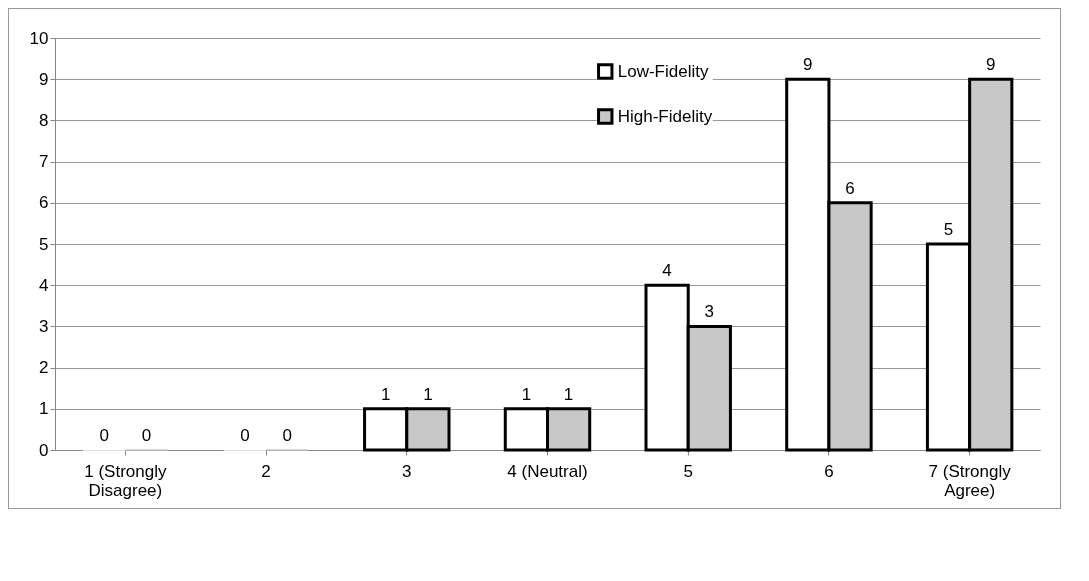  I want to click on x-tick-label: 5, so click(688, 471).